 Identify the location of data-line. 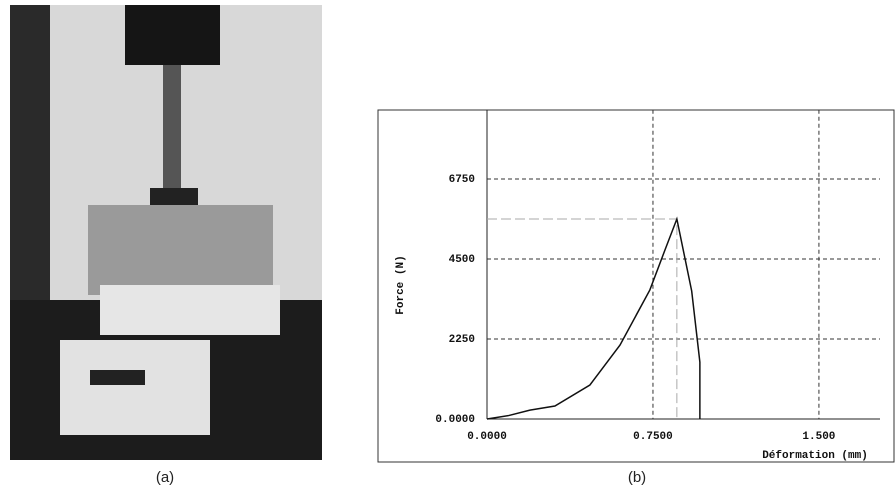
(593, 318).